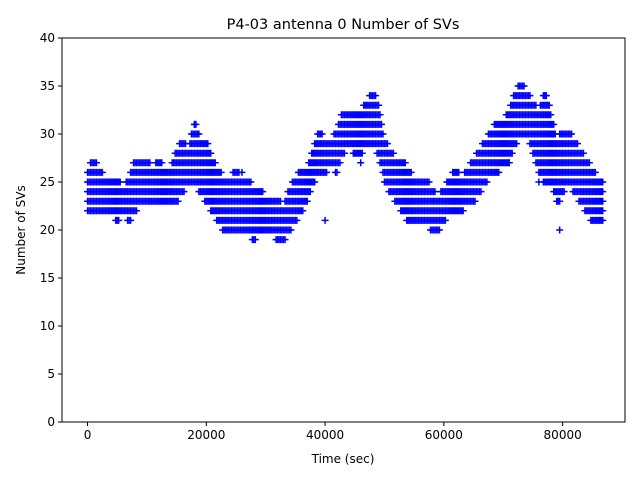 The height and width of the screenshot is (480, 640). What do you see at coordinates (47, 278) in the screenshot?
I see `y-tick-label: 15` at bounding box center [47, 278].